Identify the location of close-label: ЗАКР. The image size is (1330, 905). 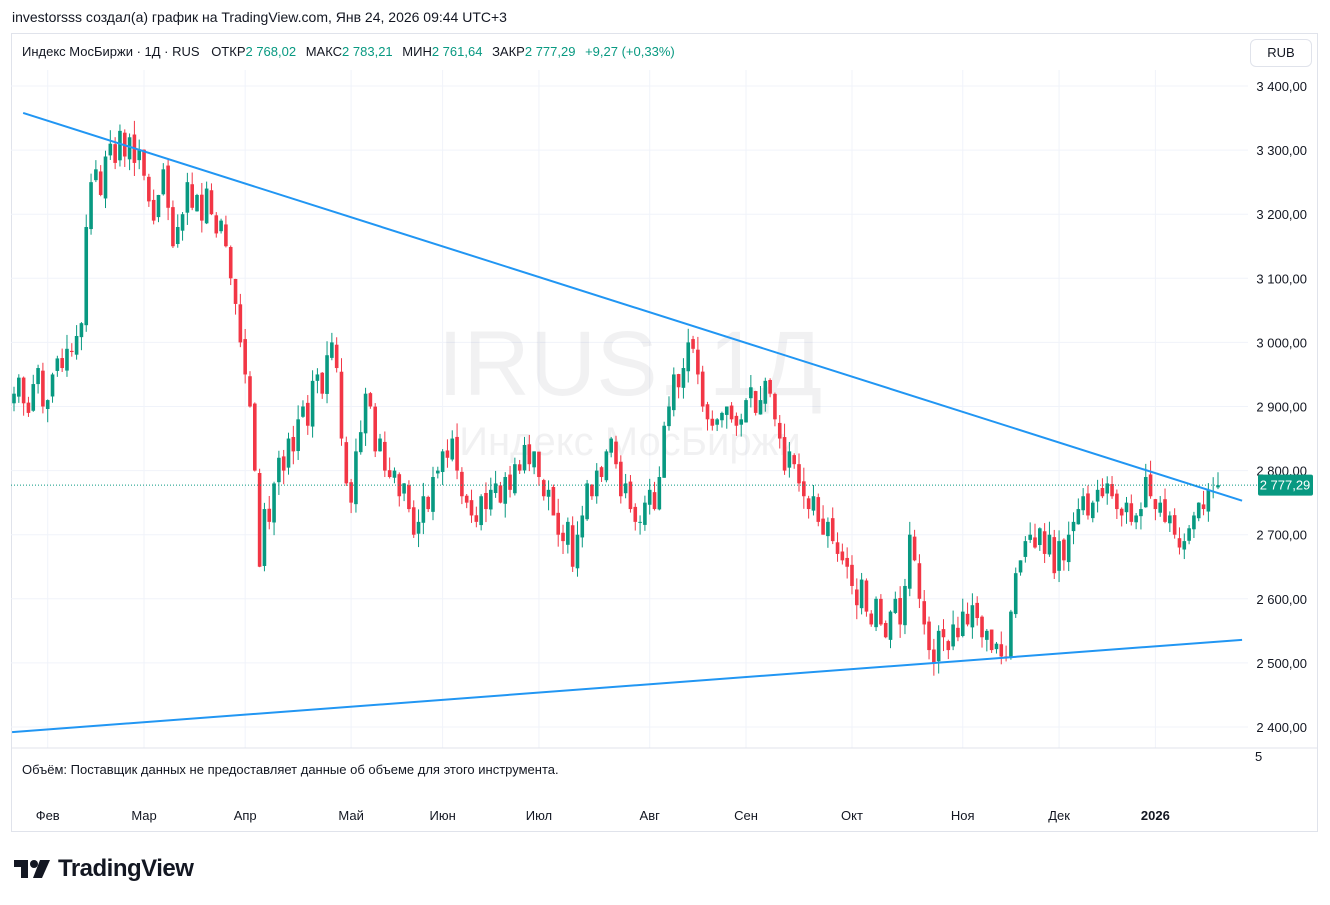
(508, 51).